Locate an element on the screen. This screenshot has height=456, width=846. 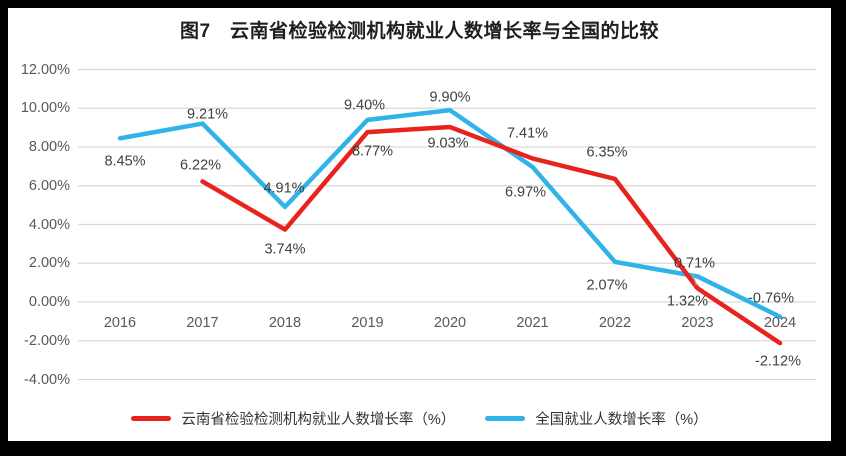
y-axis-tick-label: 8.00% is located at coordinates (49, 147).